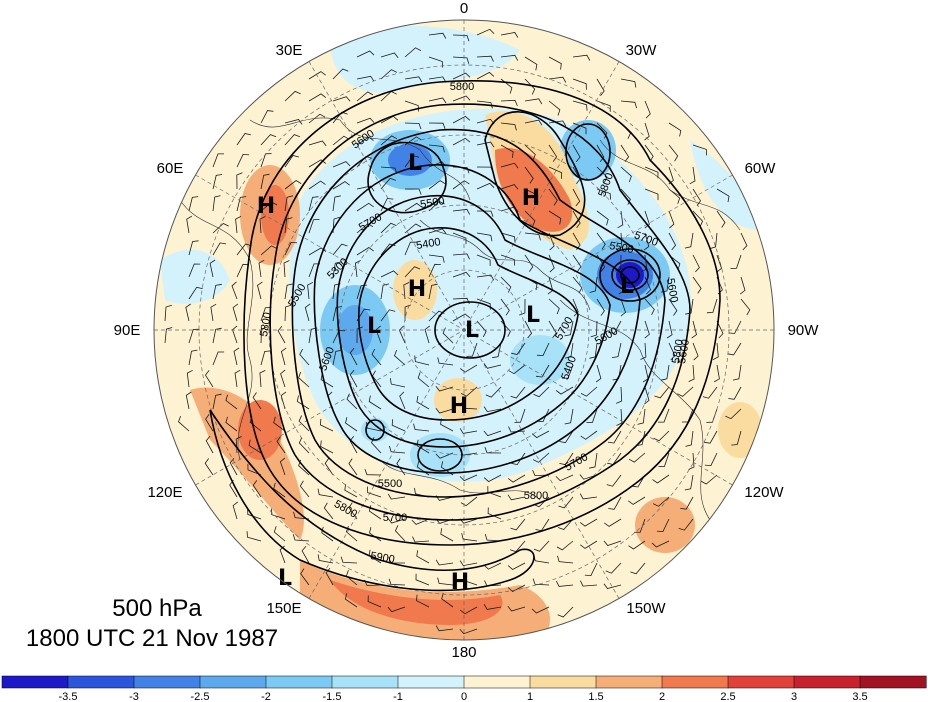  Describe the element at coordinates (462, 87) in the screenshot. I see `contour-label: 5800` at that location.